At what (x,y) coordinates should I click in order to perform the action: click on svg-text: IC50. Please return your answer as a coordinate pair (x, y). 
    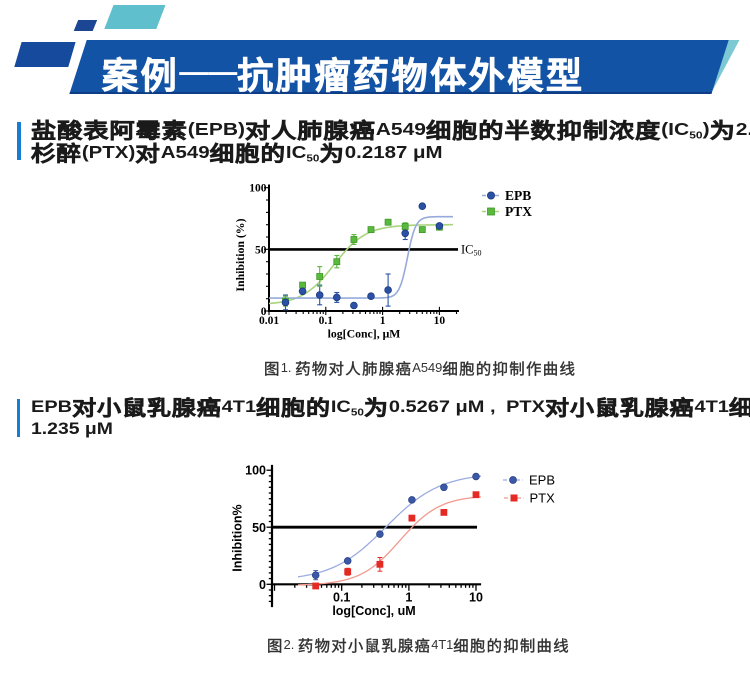
    Looking at the image, I should click on (471, 250).